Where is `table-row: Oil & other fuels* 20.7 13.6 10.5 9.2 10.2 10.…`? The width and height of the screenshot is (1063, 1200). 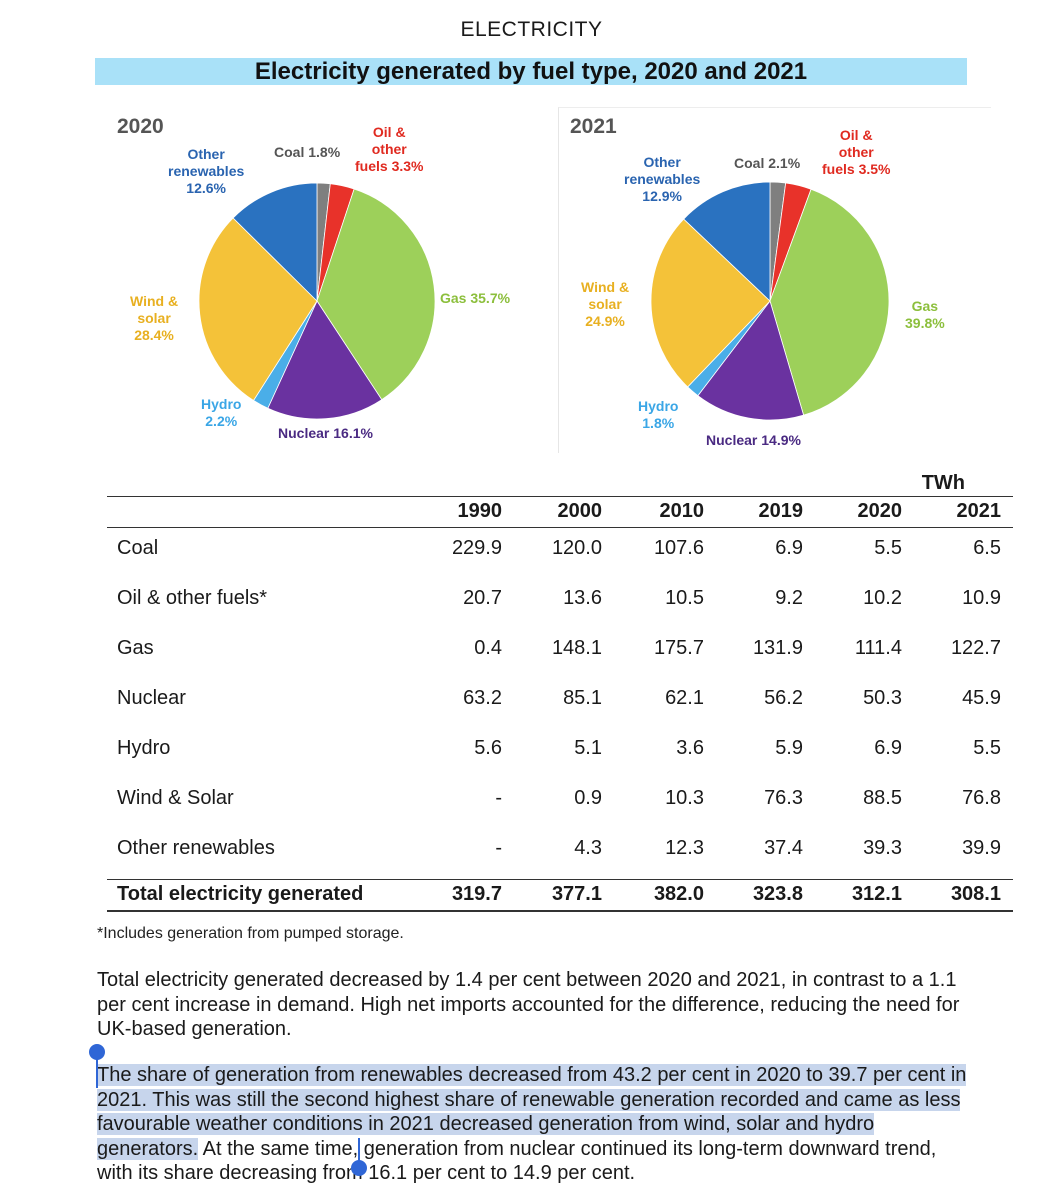 table-row: Oil & other fuels* 20.7 13.6 10.5 9.2 10.2 10.… is located at coordinates (560, 599).